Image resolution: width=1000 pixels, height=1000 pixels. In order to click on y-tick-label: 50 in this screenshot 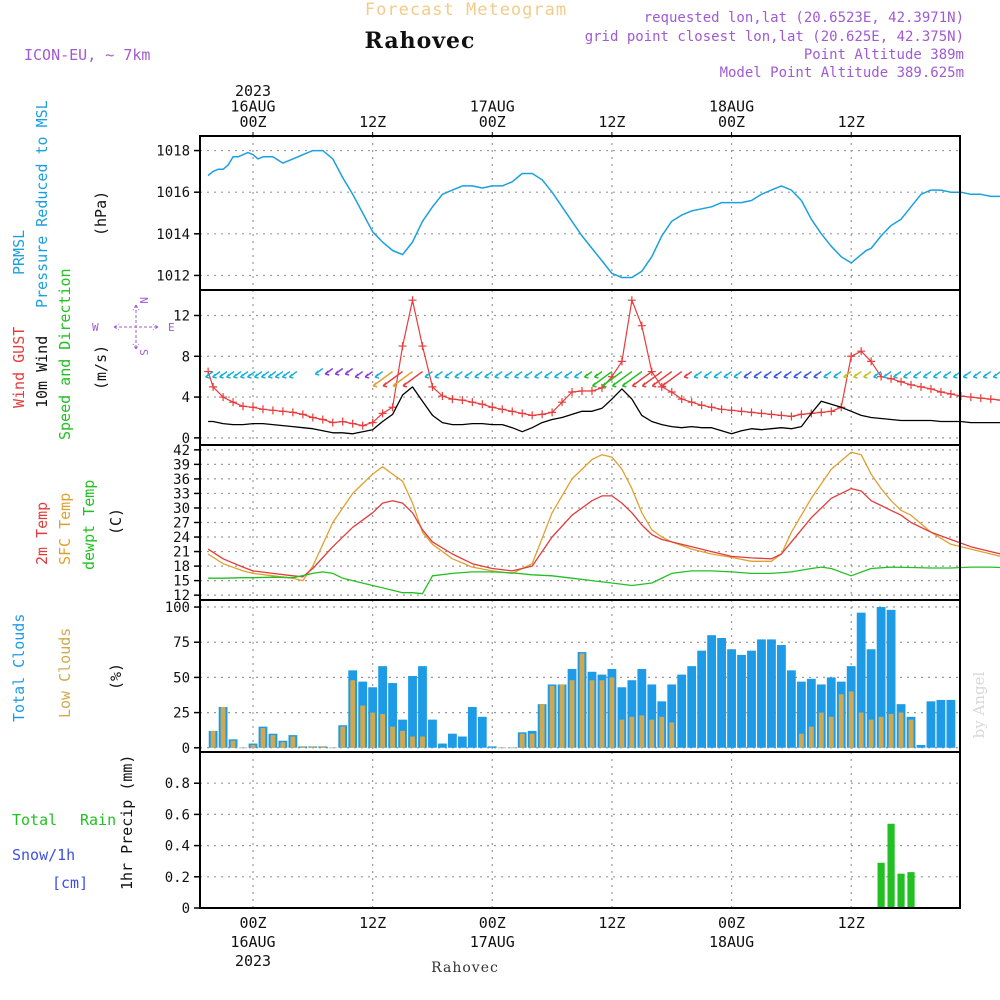, I will do `click(181, 678)`.